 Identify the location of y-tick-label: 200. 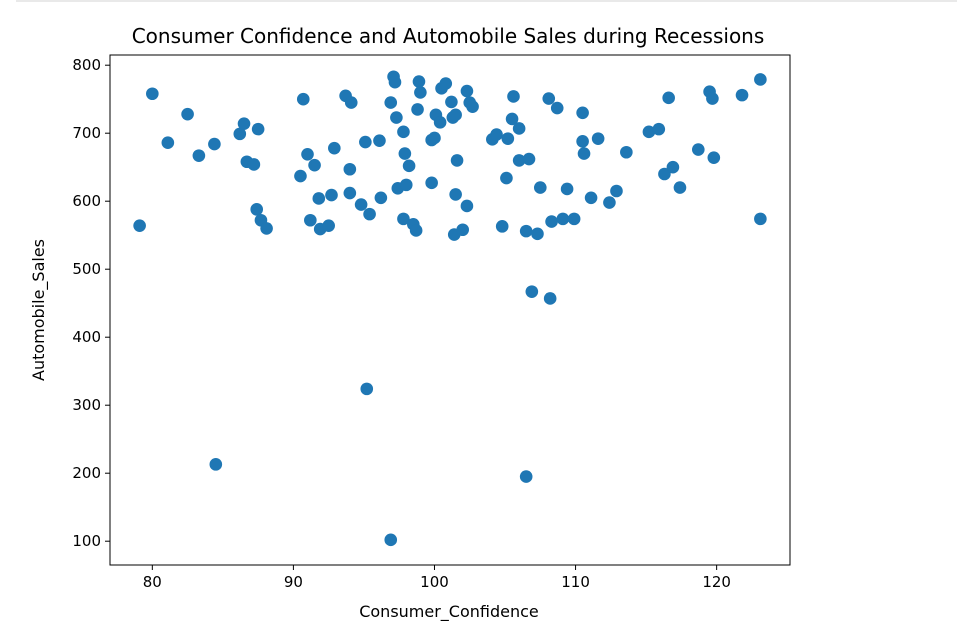
(86, 473).